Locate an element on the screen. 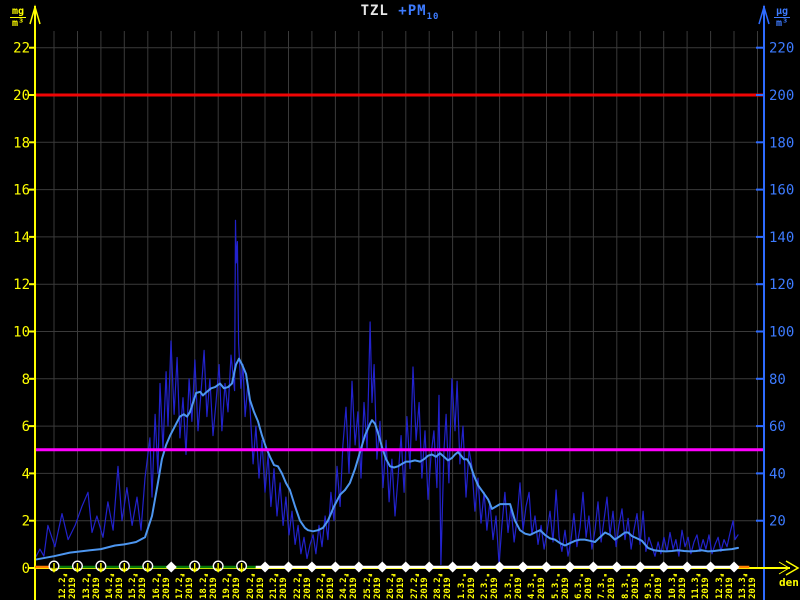 The width and height of the screenshot is (800, 600). right-axis-tick-label: 40 is located at coordinates (777, 474).